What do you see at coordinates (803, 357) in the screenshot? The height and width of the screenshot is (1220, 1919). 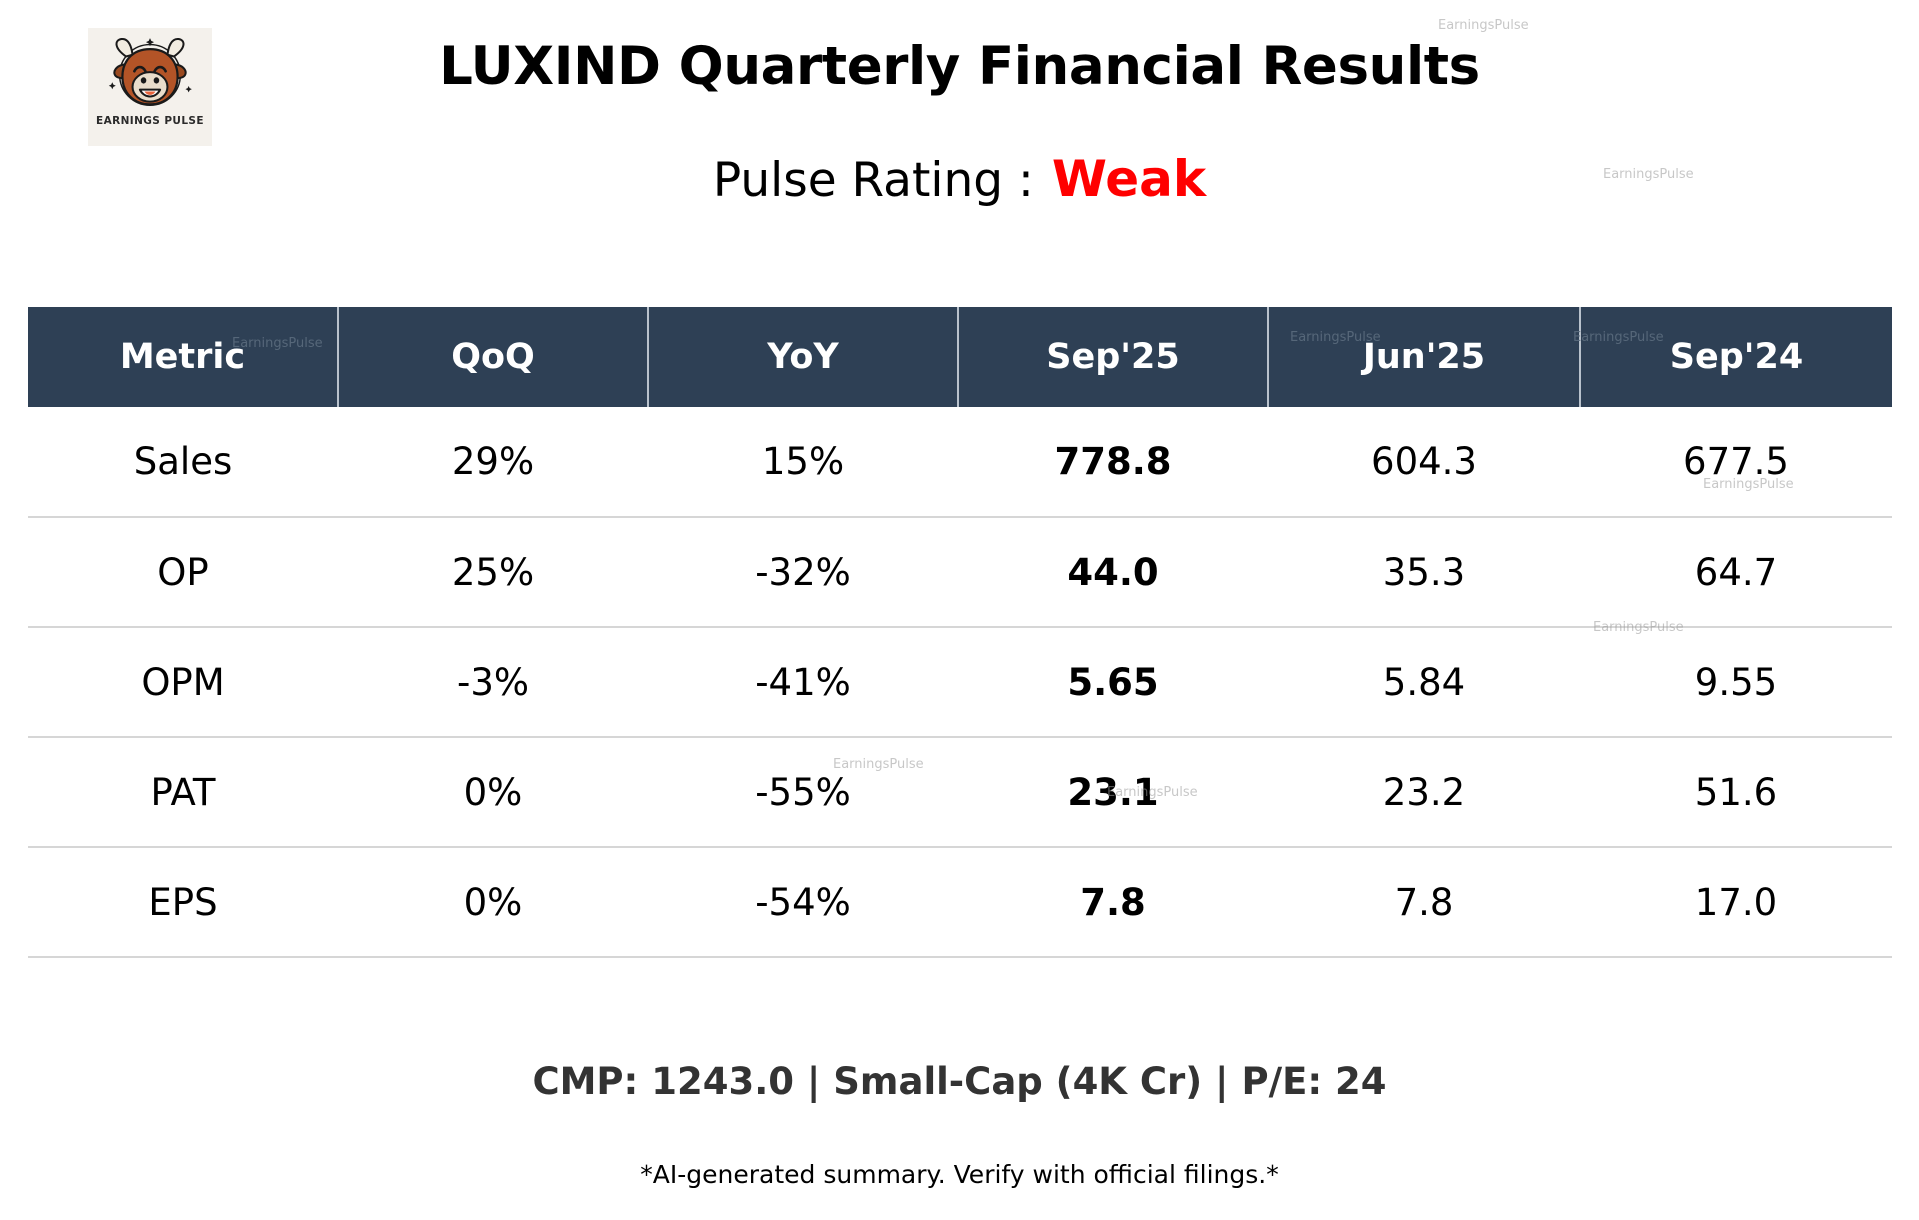 I see `column-header-yoy: YoY` at bounding box center [803, 357].